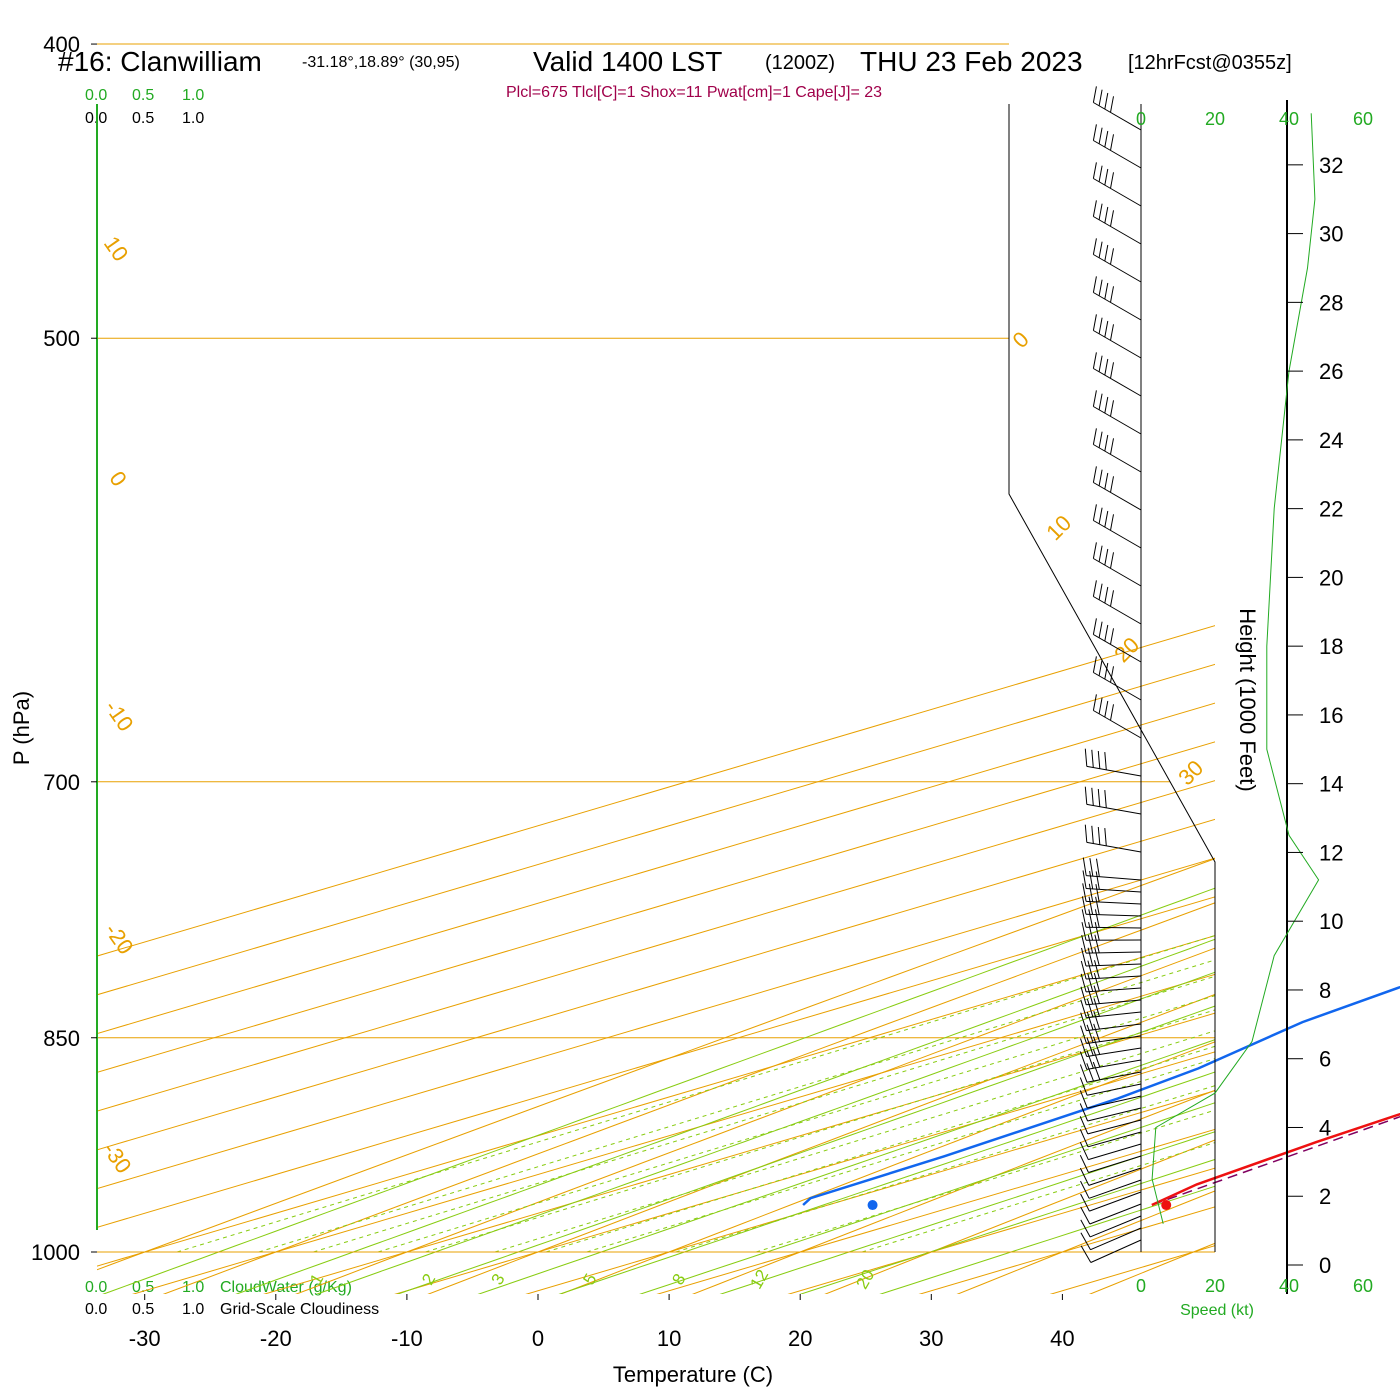  I want to click on height-tick-label: 28, so click(1331, 302).